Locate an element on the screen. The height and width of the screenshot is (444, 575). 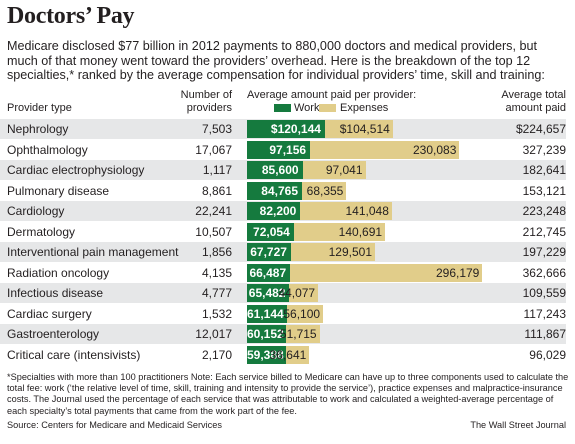
provider-type-pulmonary-disease: Pulmonary disease is located at coordinates (58, 190).